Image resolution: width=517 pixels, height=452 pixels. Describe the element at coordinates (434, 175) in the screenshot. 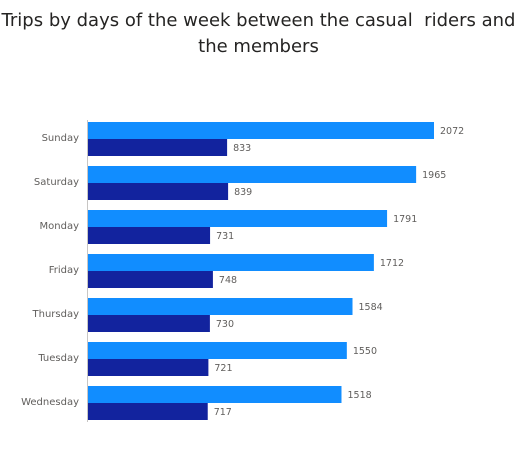

I see `data-label-series-1-saturday: 1965` at that location.